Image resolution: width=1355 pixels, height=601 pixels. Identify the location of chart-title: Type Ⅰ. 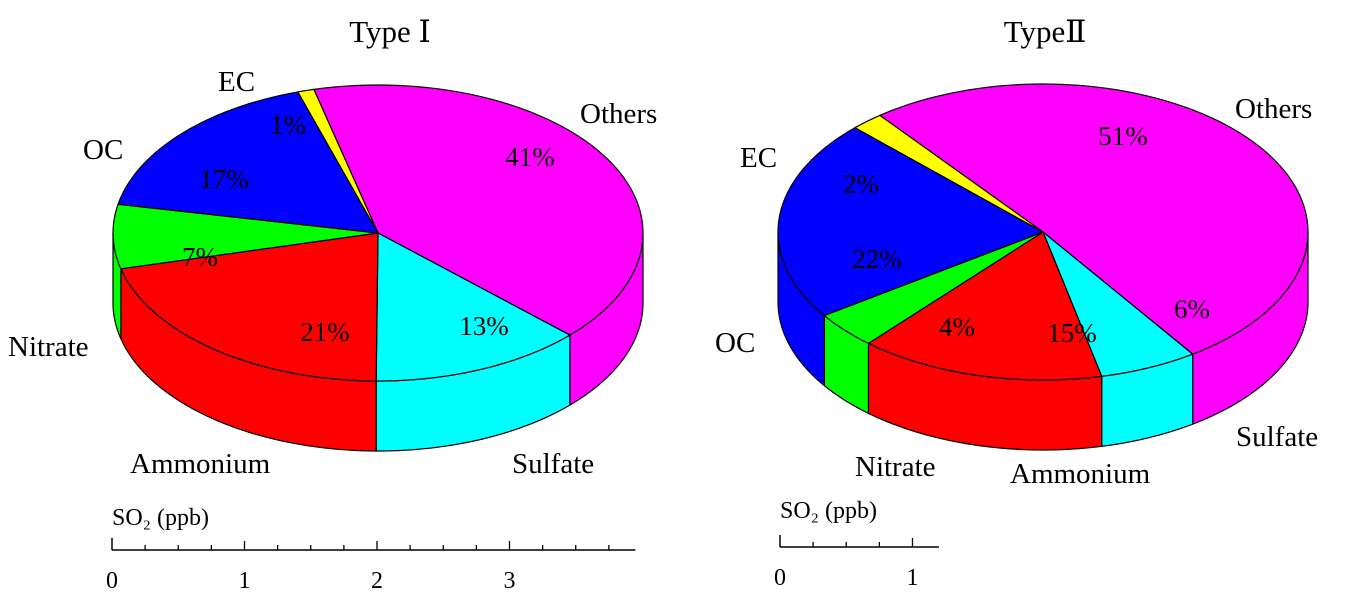
(390, 31).